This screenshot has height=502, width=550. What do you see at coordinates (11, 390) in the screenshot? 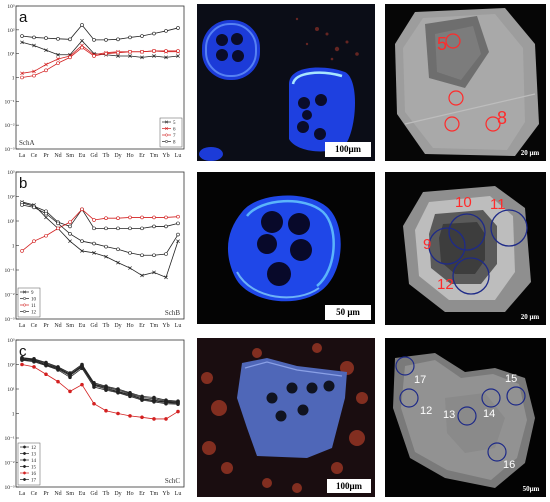
I see `y-tick-label: 10¹` at bounding box center [11, 390].